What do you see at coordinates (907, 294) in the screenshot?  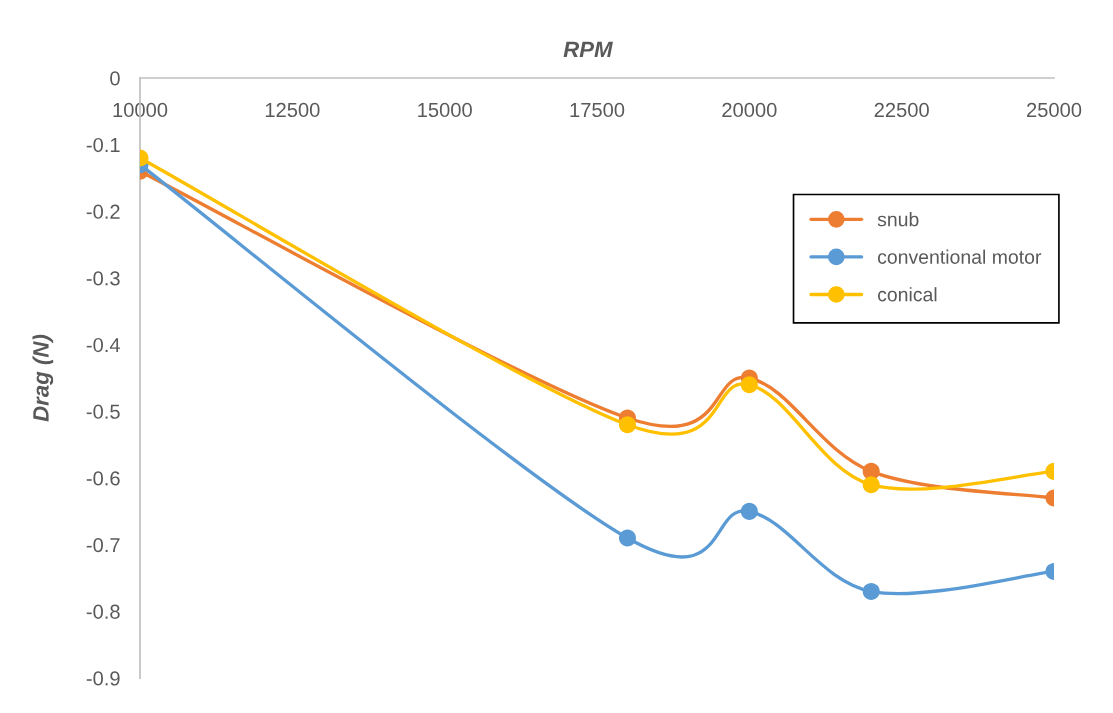 I see `legend-label: conical` at bounding box center [907, 294].